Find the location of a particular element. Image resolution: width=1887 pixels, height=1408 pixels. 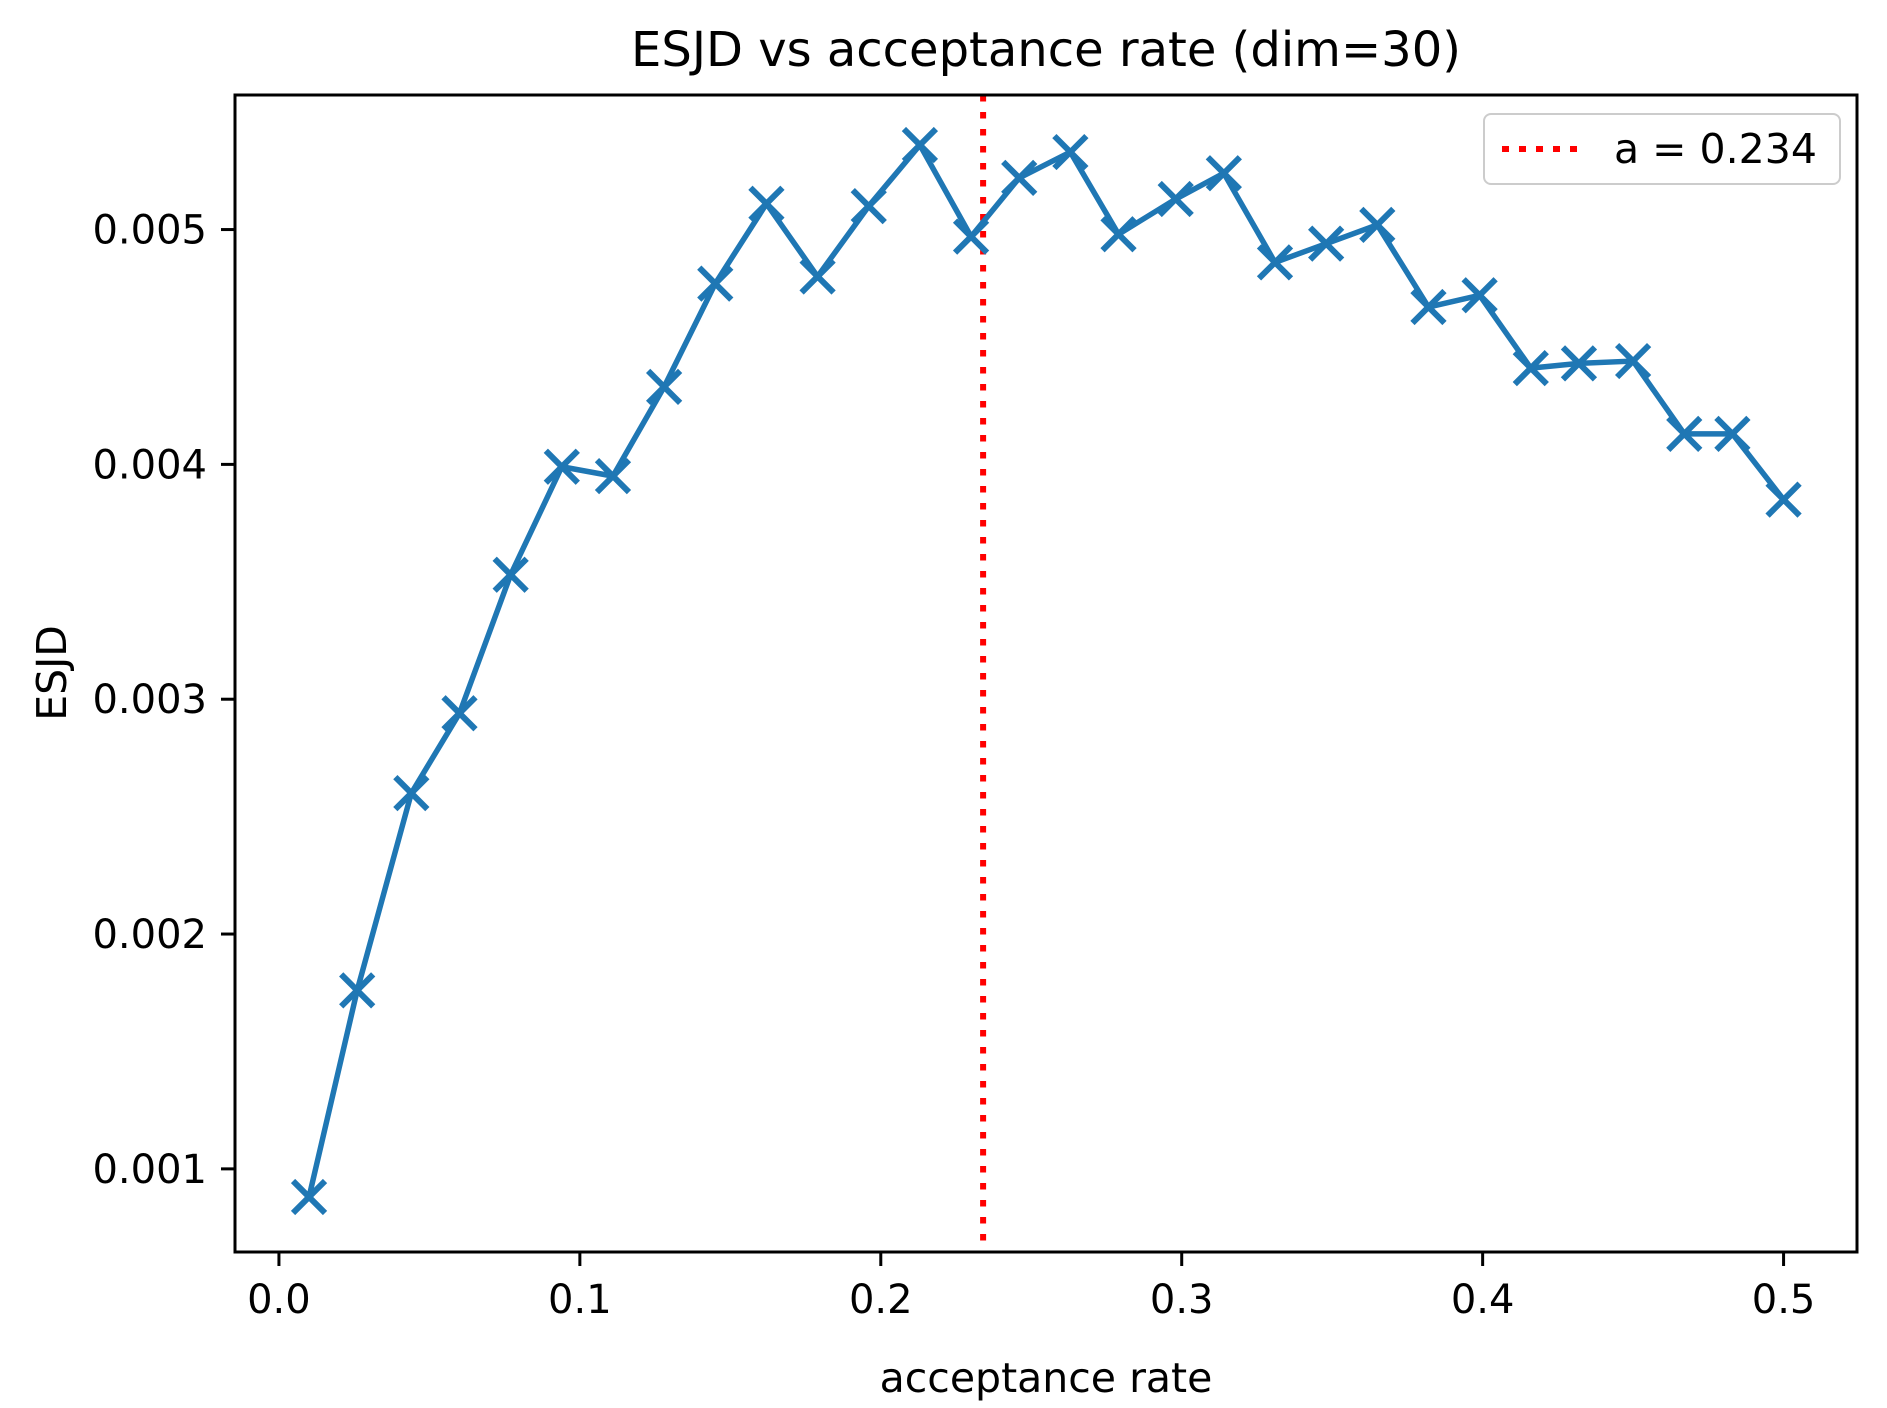

x-axis-tick-label: 0.3 is located at coordinates (1182, 1300).